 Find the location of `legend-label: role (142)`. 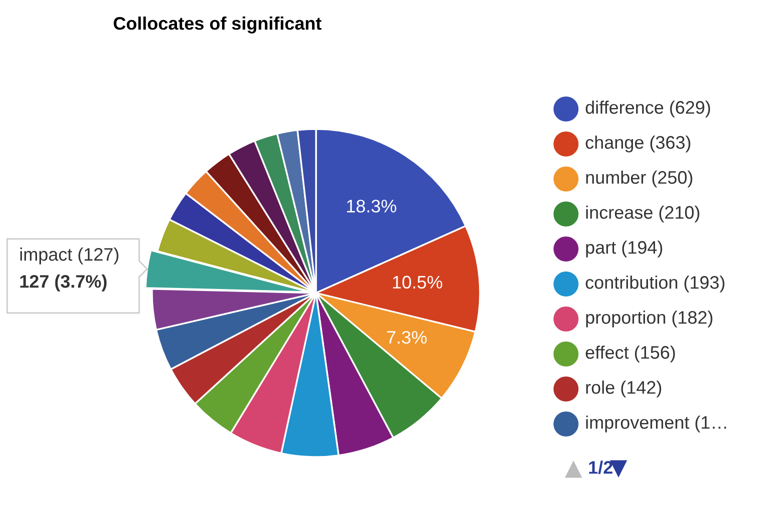

legend-label: role (142) is located at coordinates (624, 389).